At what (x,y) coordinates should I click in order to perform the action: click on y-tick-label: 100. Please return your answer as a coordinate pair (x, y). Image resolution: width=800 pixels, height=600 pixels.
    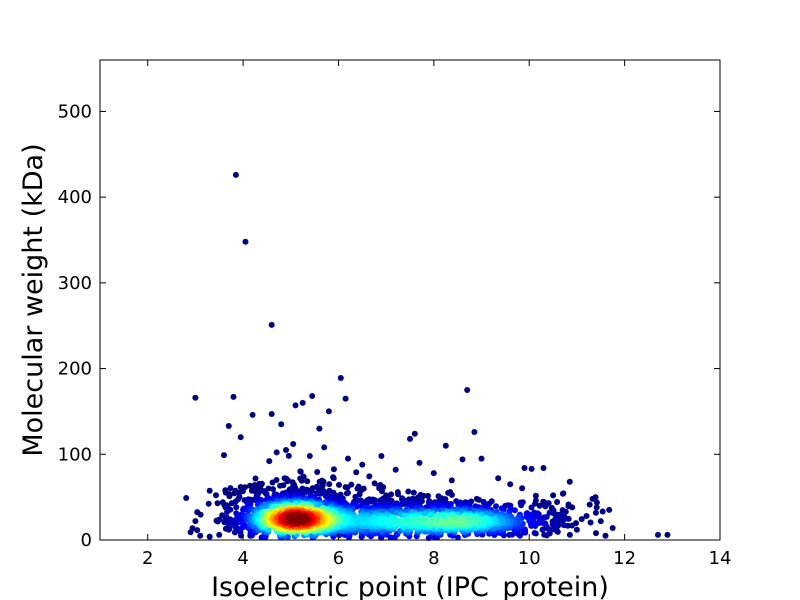
    Looking at the image, I should click on (75, 454).